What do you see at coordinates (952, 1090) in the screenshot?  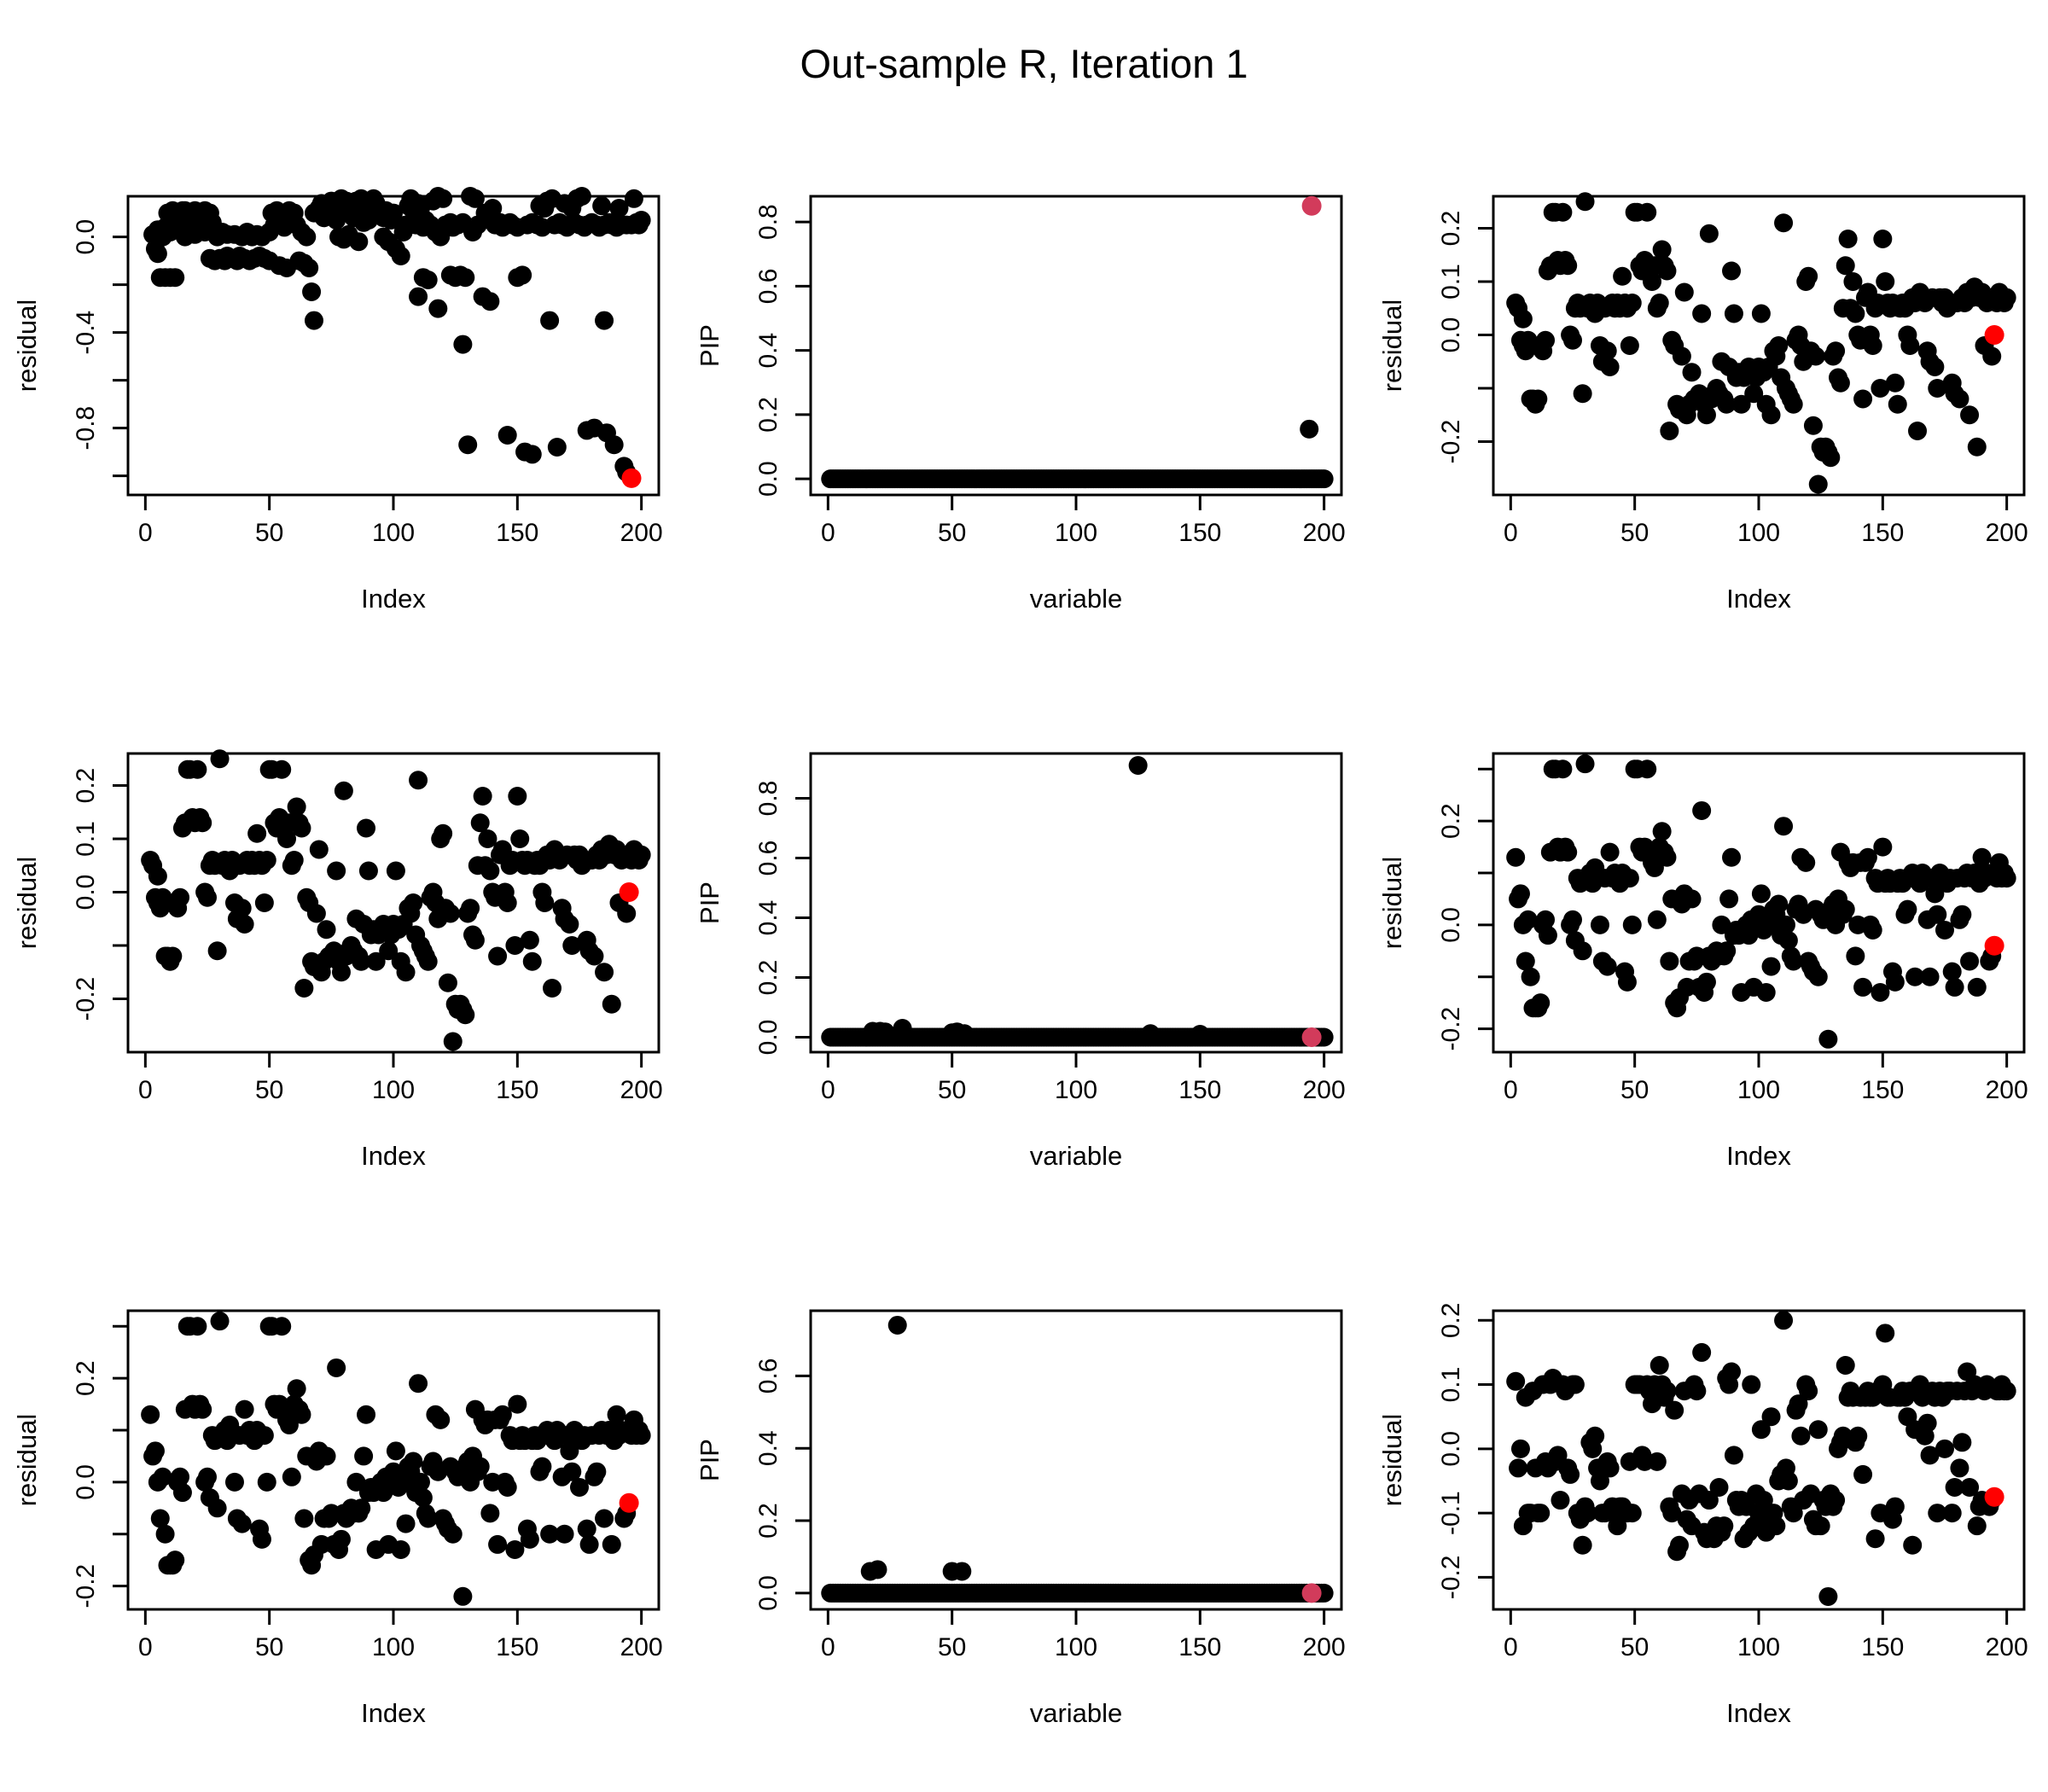 I see `x-tick-label: 50` at bounding box center [952, 1090].